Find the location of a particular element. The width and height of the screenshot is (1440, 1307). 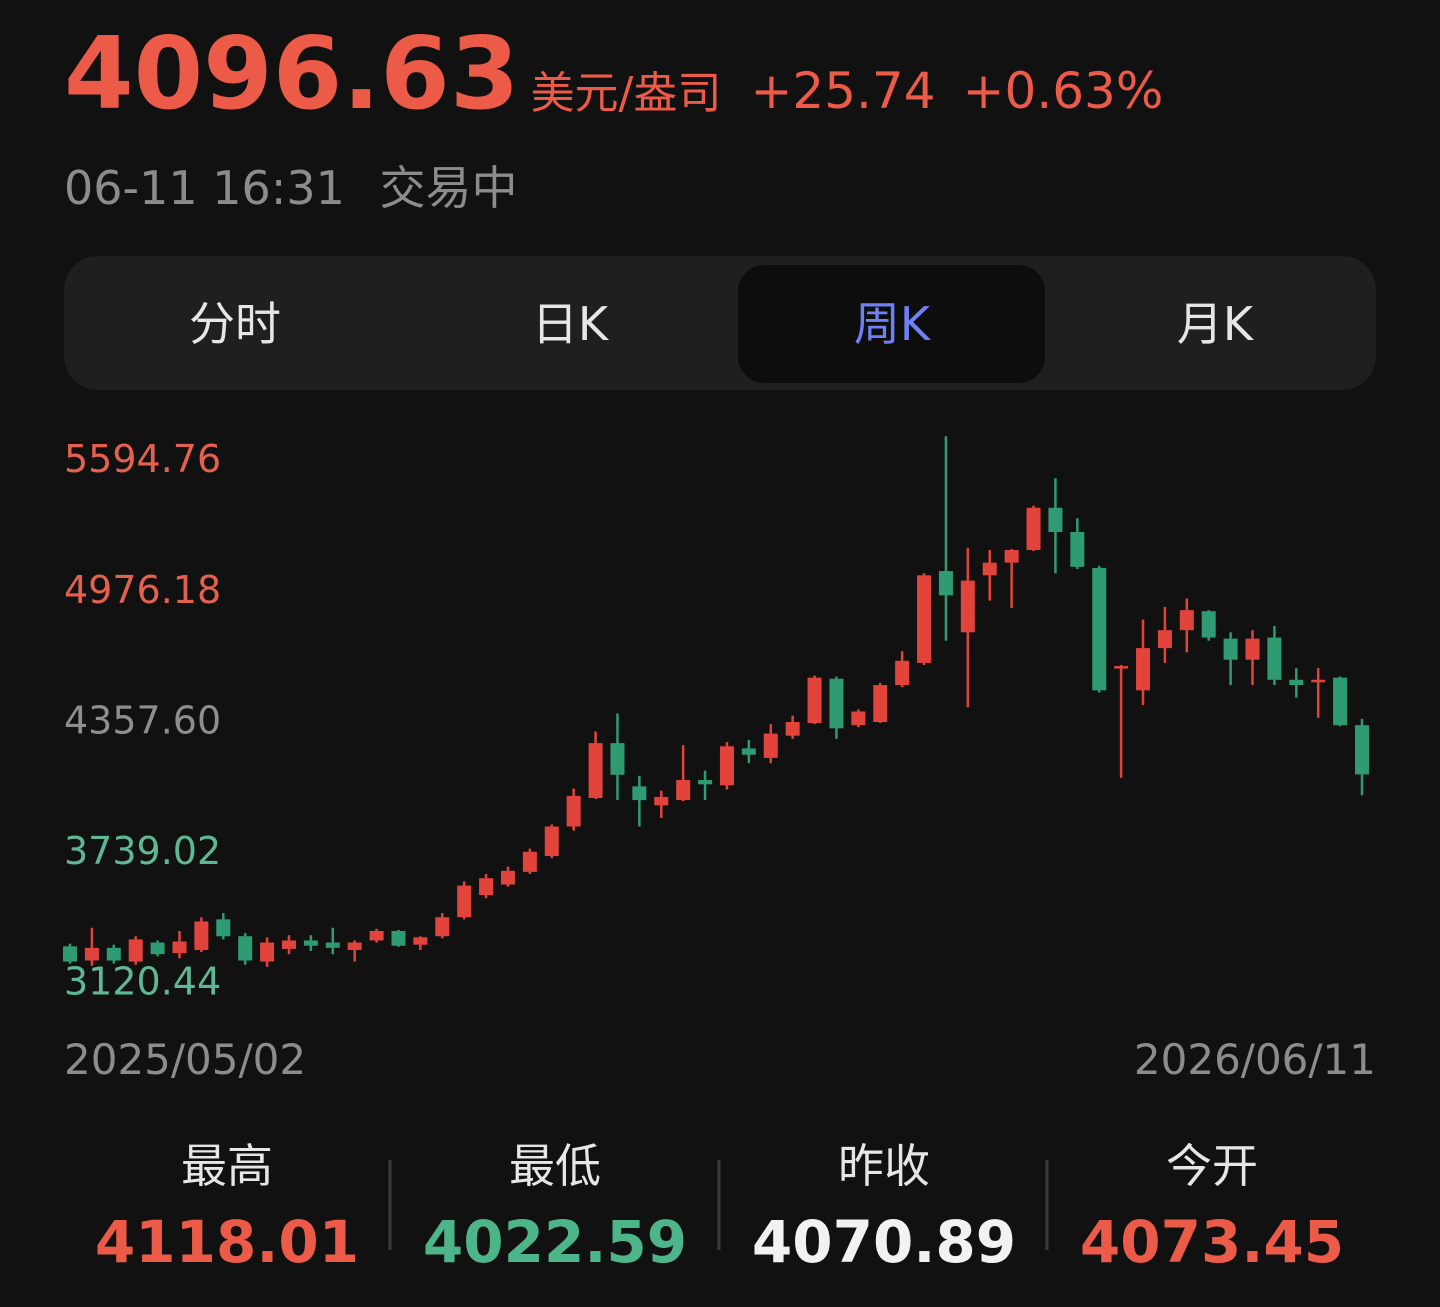

tab: 周K is located at coordinates (893, 324).